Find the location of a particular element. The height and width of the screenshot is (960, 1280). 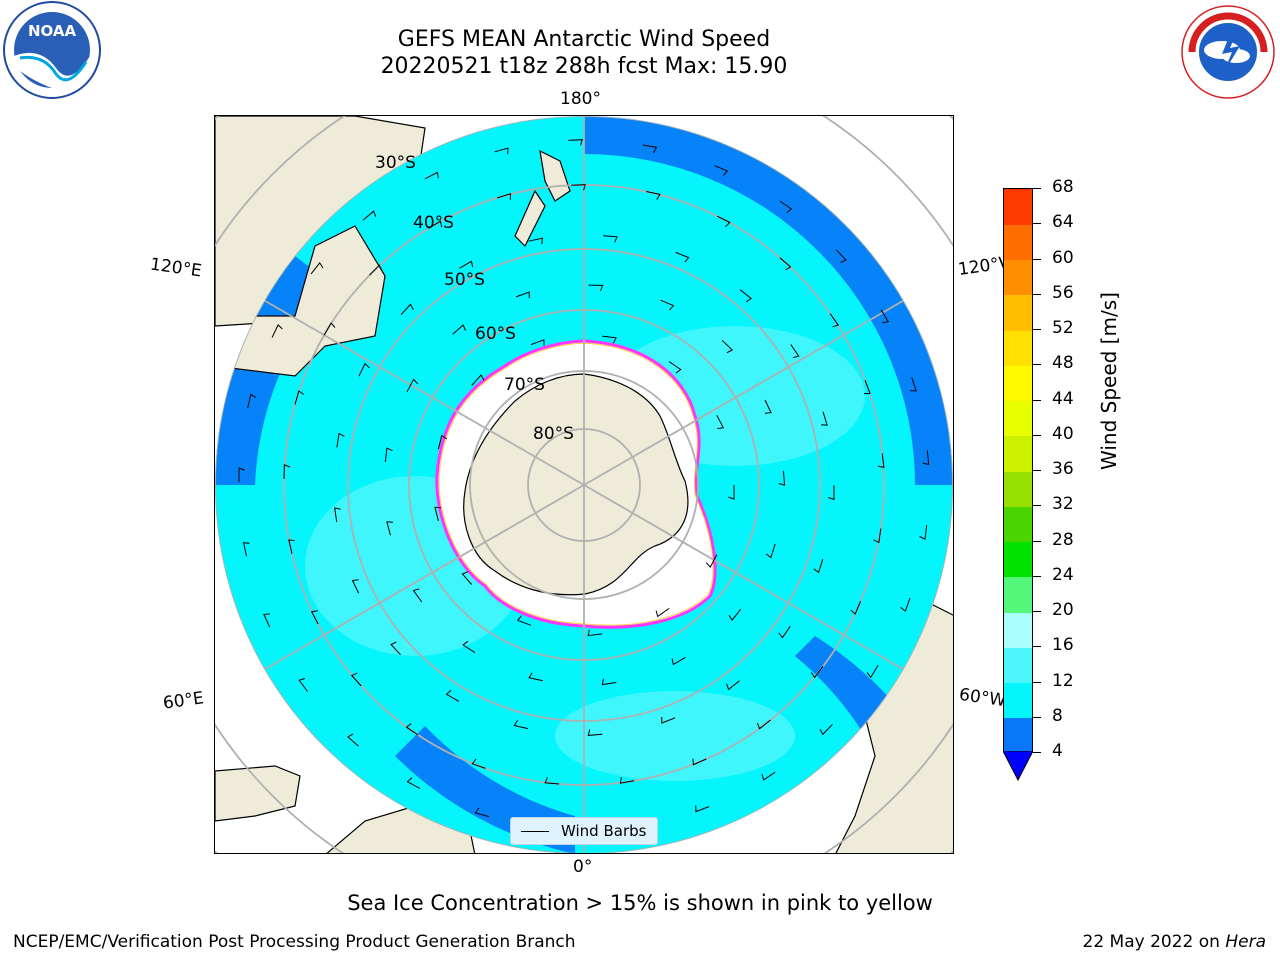

colorbar-tick-label: 52 is located at coordinates (1063, 328).